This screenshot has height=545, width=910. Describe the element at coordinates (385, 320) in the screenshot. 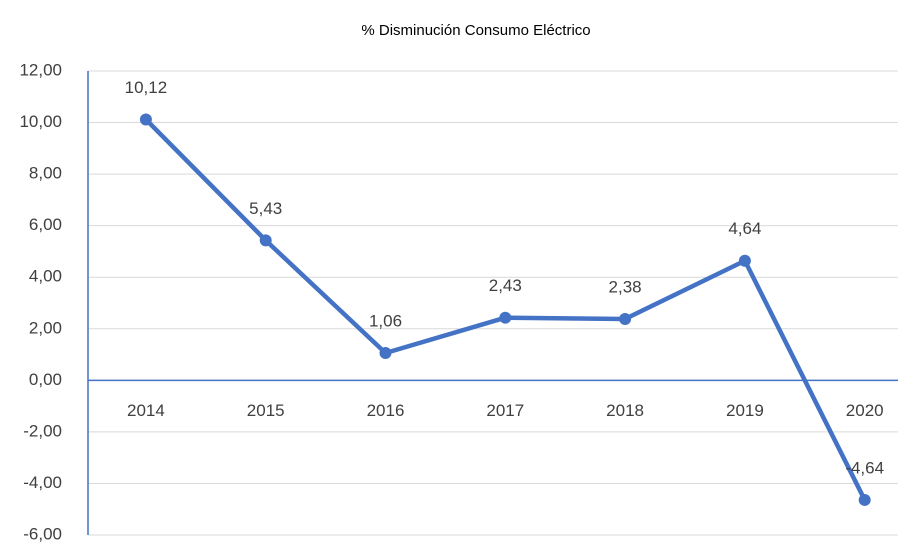

I see `data-label: 1,06` at that location.